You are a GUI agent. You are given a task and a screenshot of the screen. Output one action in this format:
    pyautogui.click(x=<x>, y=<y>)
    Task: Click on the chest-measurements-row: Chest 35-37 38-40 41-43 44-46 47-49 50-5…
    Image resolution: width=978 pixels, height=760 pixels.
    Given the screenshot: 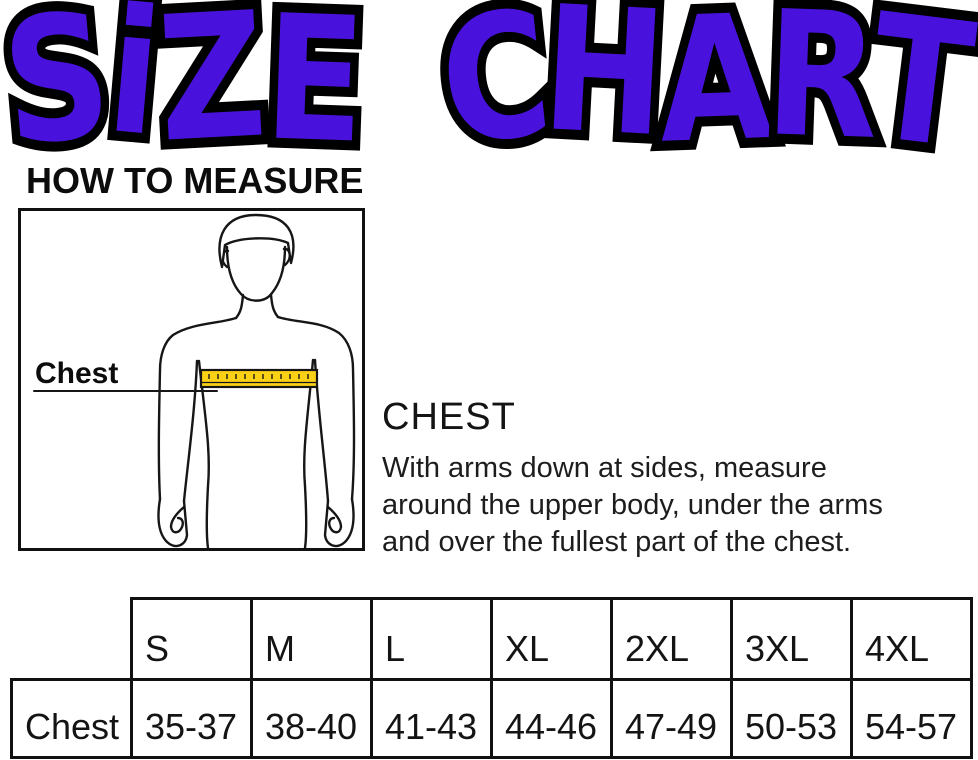 What is the action you would take?
    pyautogui.click(x=491, y=718)
    